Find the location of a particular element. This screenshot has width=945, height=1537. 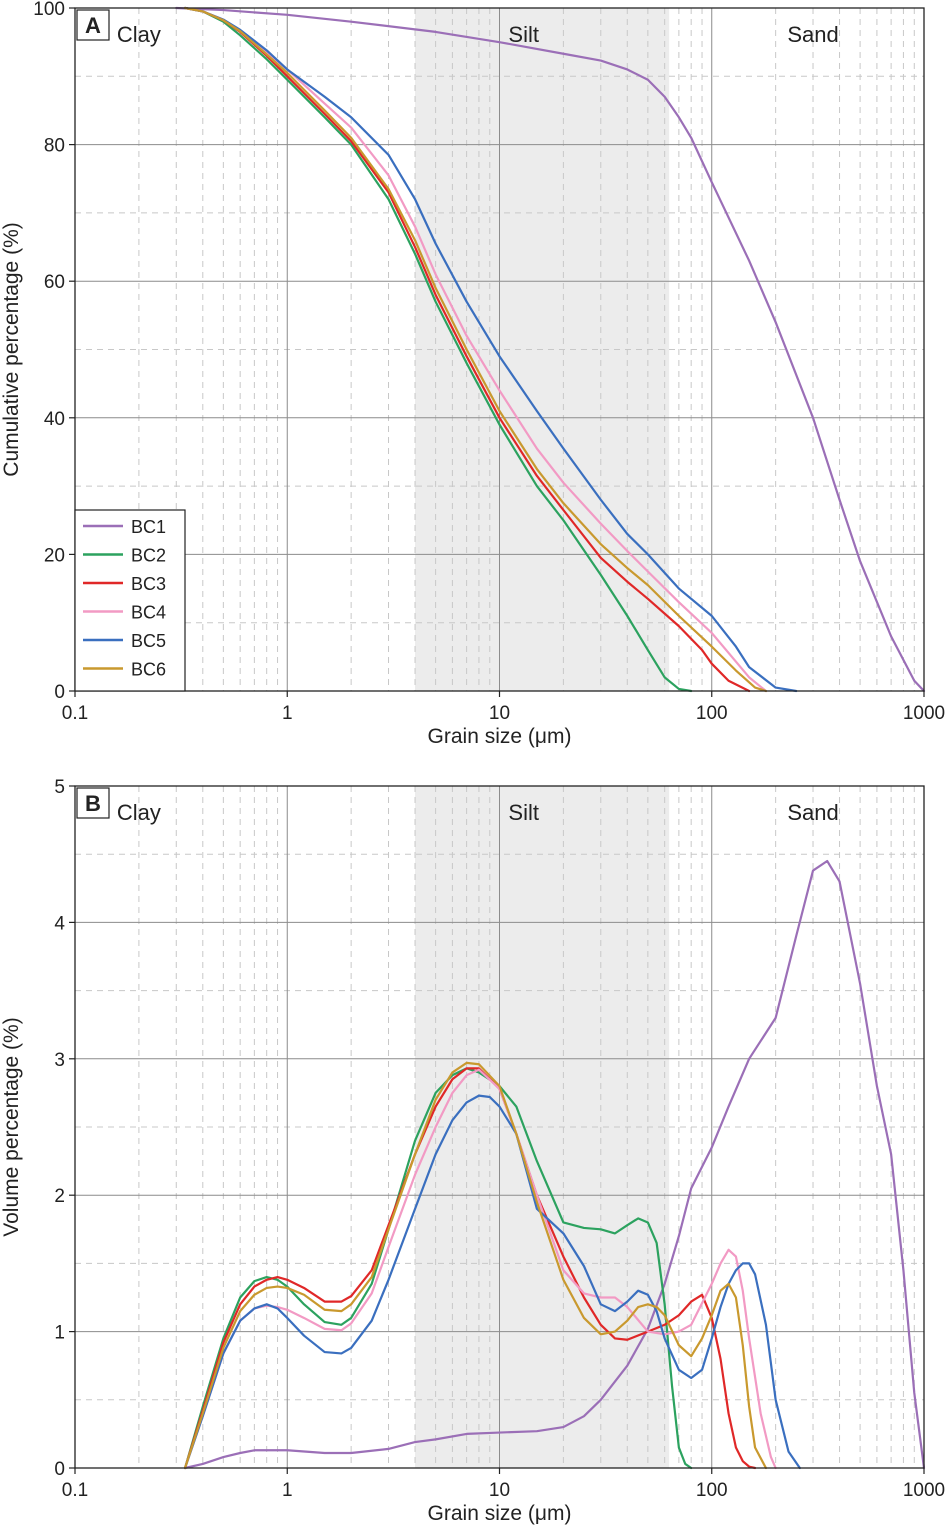

panel-letter: A is located at coordinates (93, 25).